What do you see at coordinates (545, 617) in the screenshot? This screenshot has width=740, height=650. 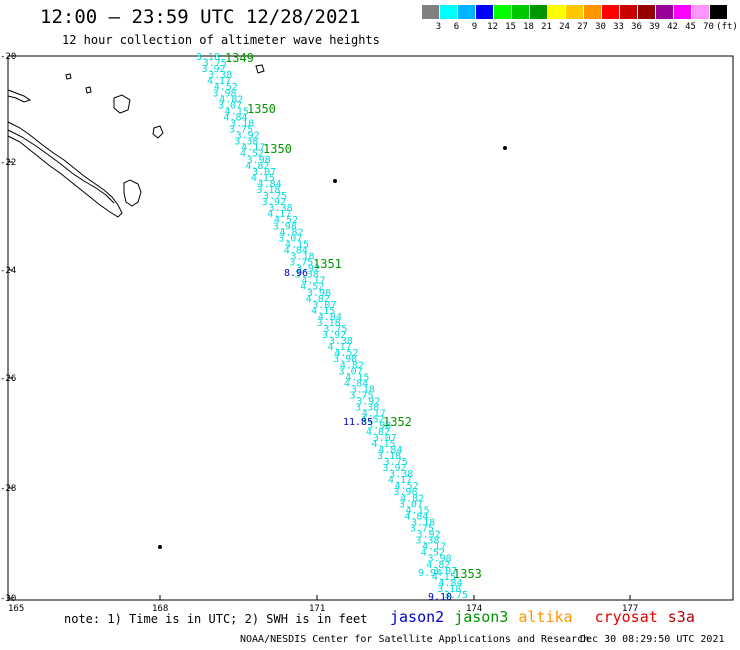 I see `satellite-name: altika` at bounding box center [545, 617].